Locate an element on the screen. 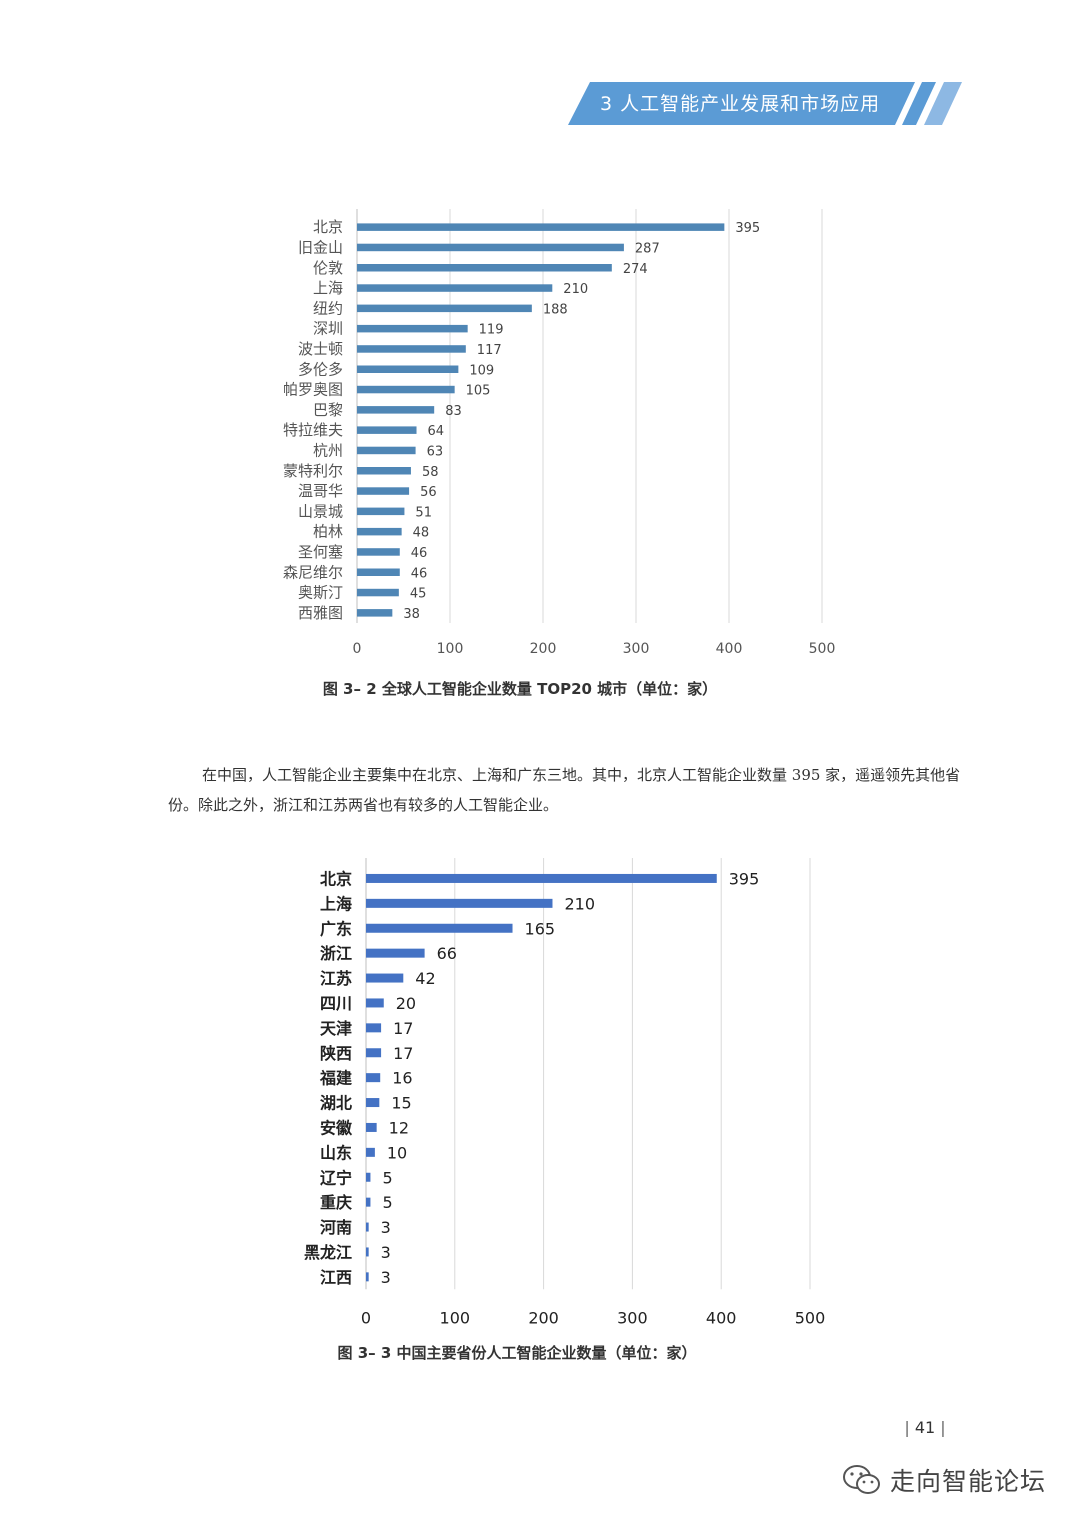 The width and height of the screenshot is (1080, 1527). chart2-value-label: 5 is located at coordinates (387, 1177).